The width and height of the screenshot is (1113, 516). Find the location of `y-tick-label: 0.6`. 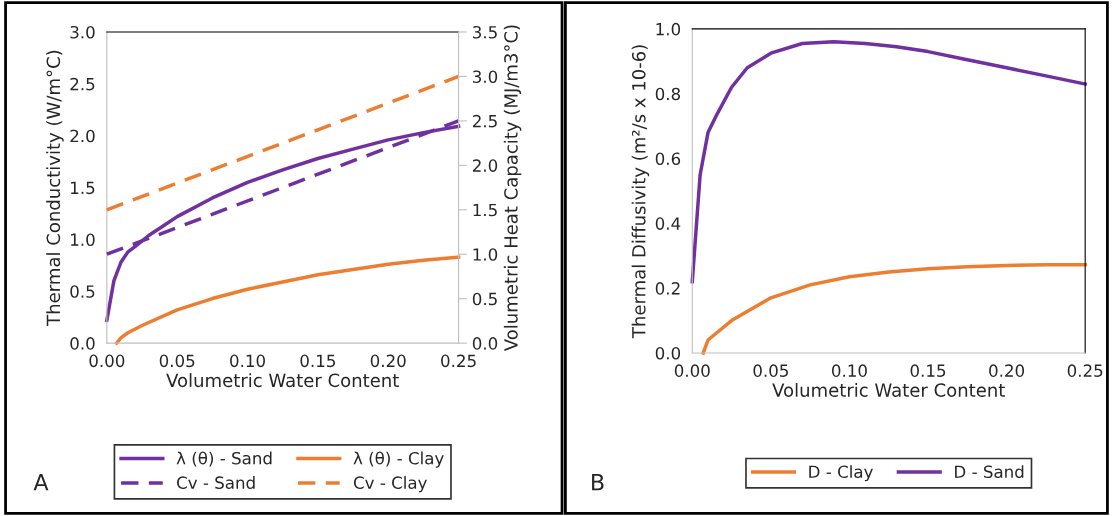

y-tick-label: 0.6 is located at coordinates (668, 159).